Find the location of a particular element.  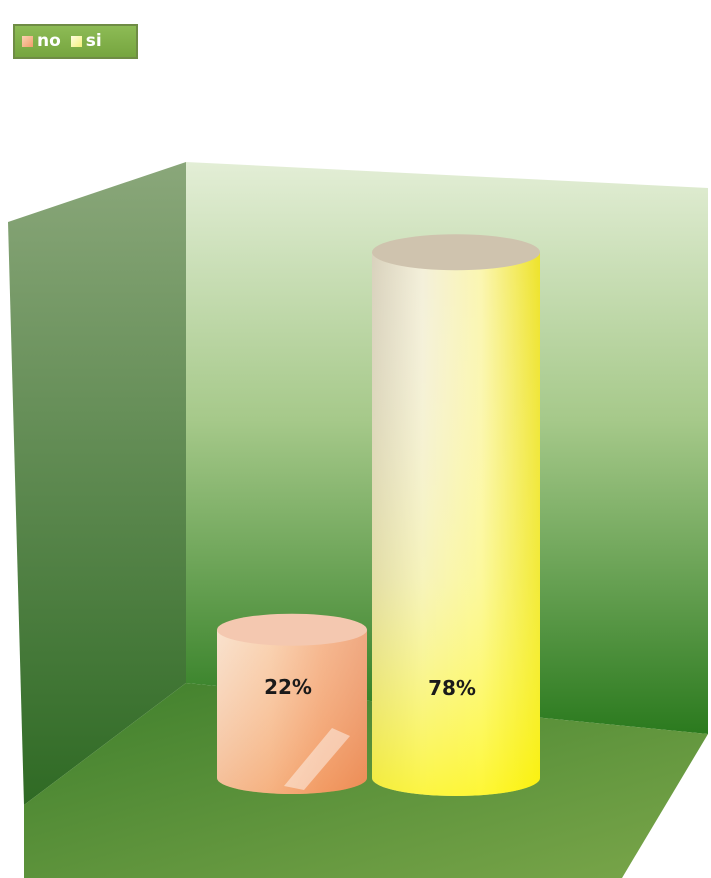

bar-top-no is located at coordinates (292, 629).